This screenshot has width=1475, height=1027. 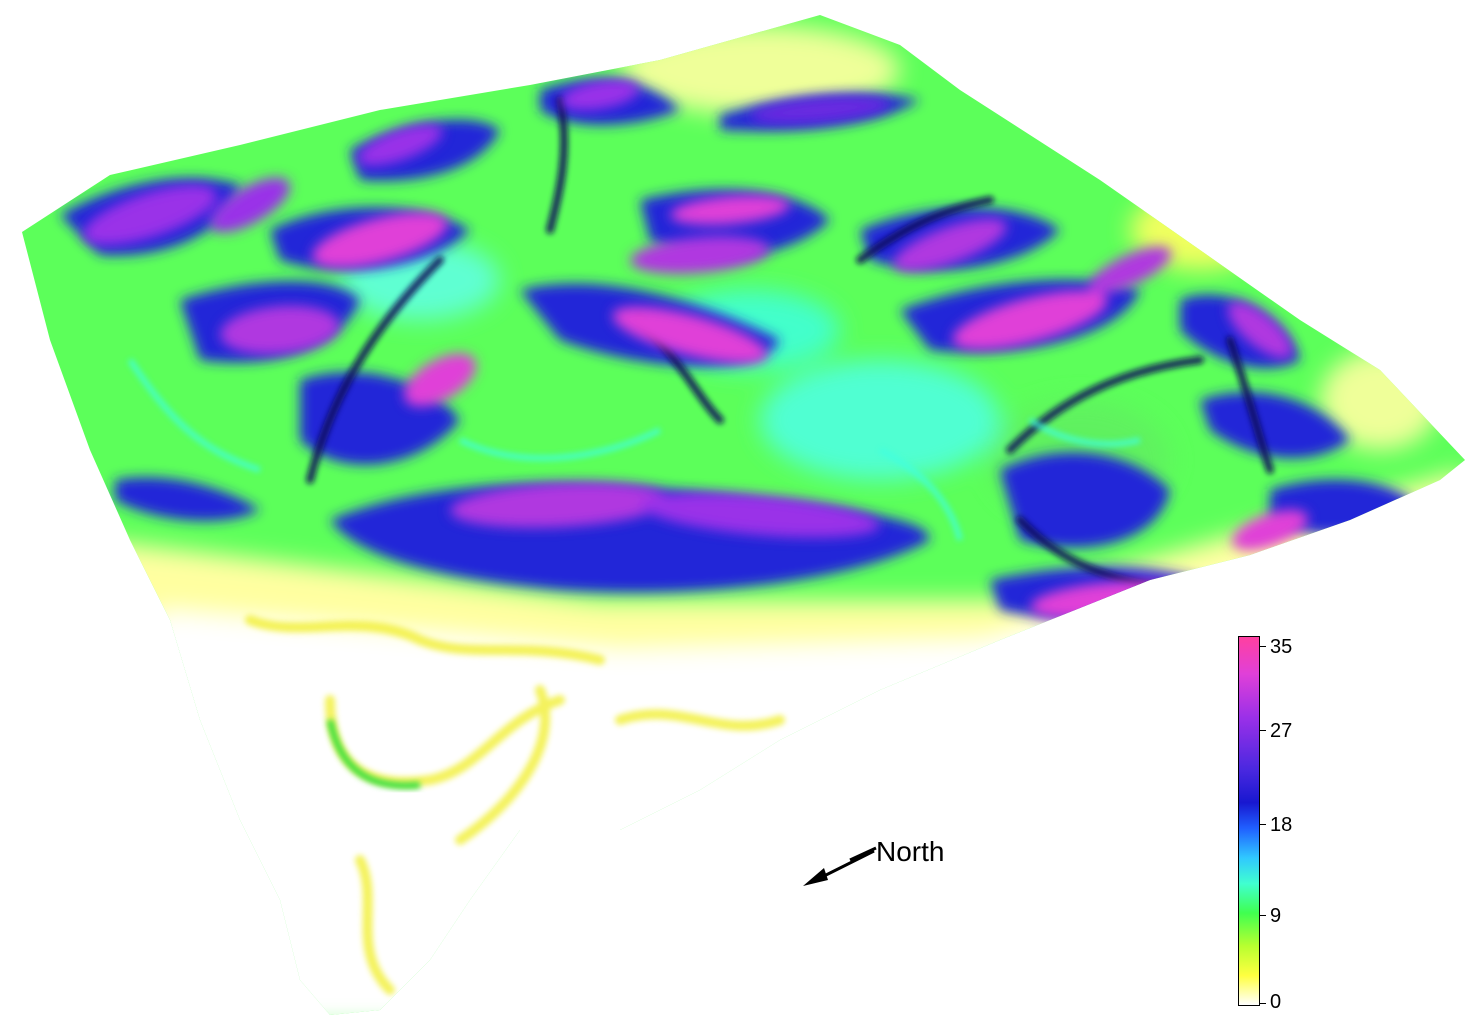 I want to click on colorbar-tick-label: 27, so click(x=1281, y=731).